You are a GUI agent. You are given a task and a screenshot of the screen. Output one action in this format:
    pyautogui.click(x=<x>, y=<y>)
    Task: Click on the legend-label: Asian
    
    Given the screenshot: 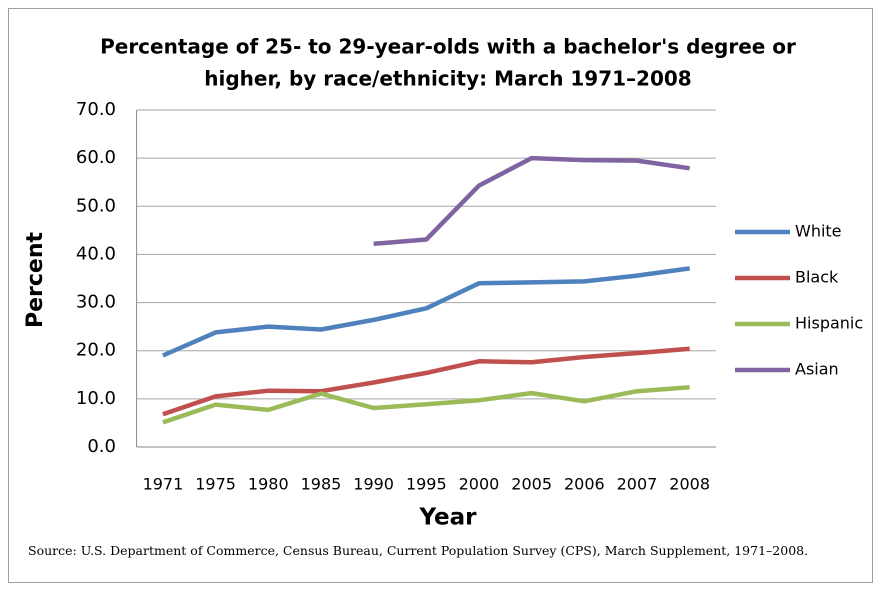 What is the action you would take?
    pyautogui.click(x=817, y=369)
    